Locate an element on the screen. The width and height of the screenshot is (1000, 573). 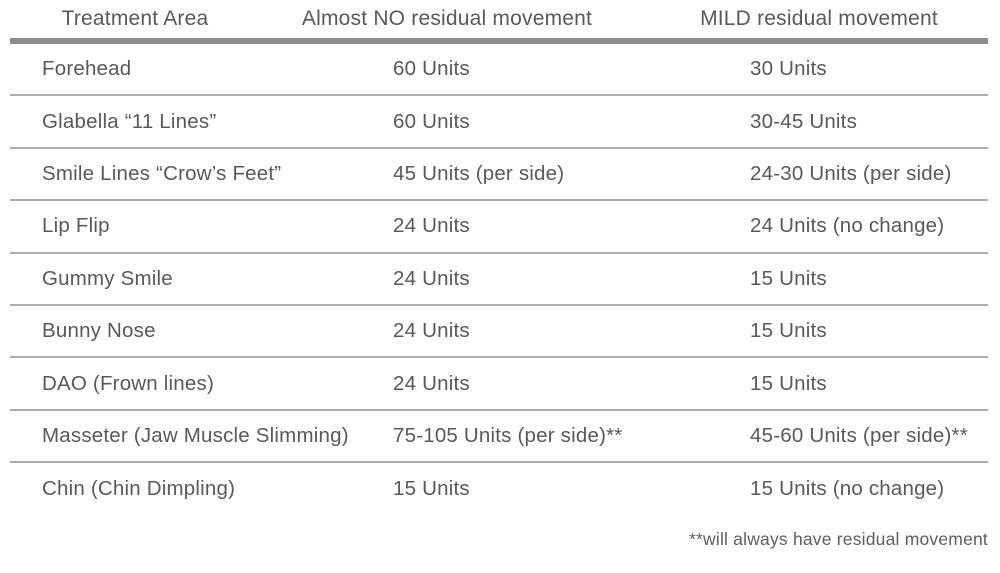
table-row: Gummy Smile 24 Units 15 Units is located at coordinates (499, 280).